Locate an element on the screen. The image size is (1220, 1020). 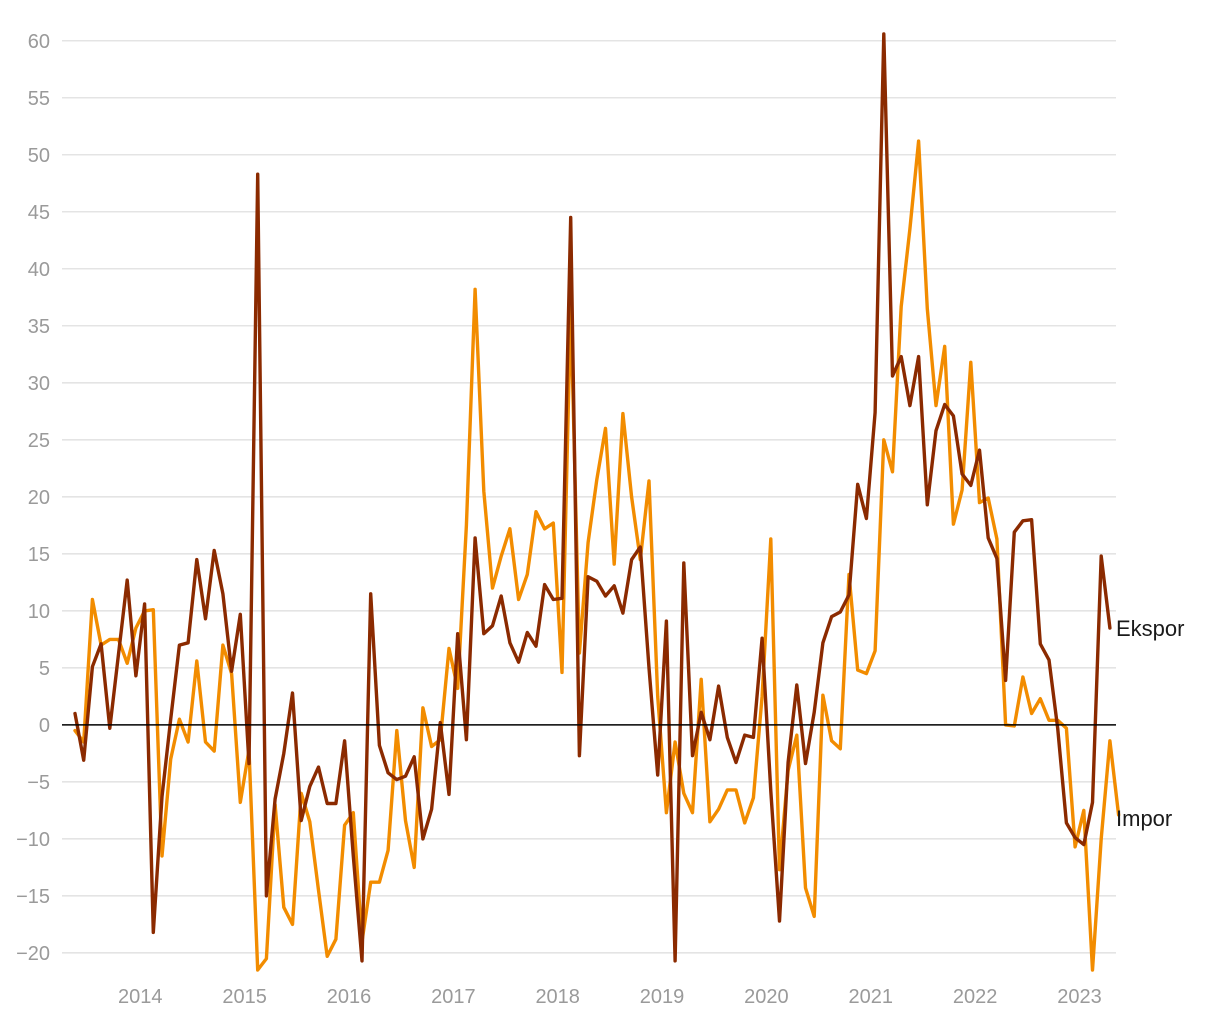
y-tick-label: −20 is located at coordinates (33, 954).